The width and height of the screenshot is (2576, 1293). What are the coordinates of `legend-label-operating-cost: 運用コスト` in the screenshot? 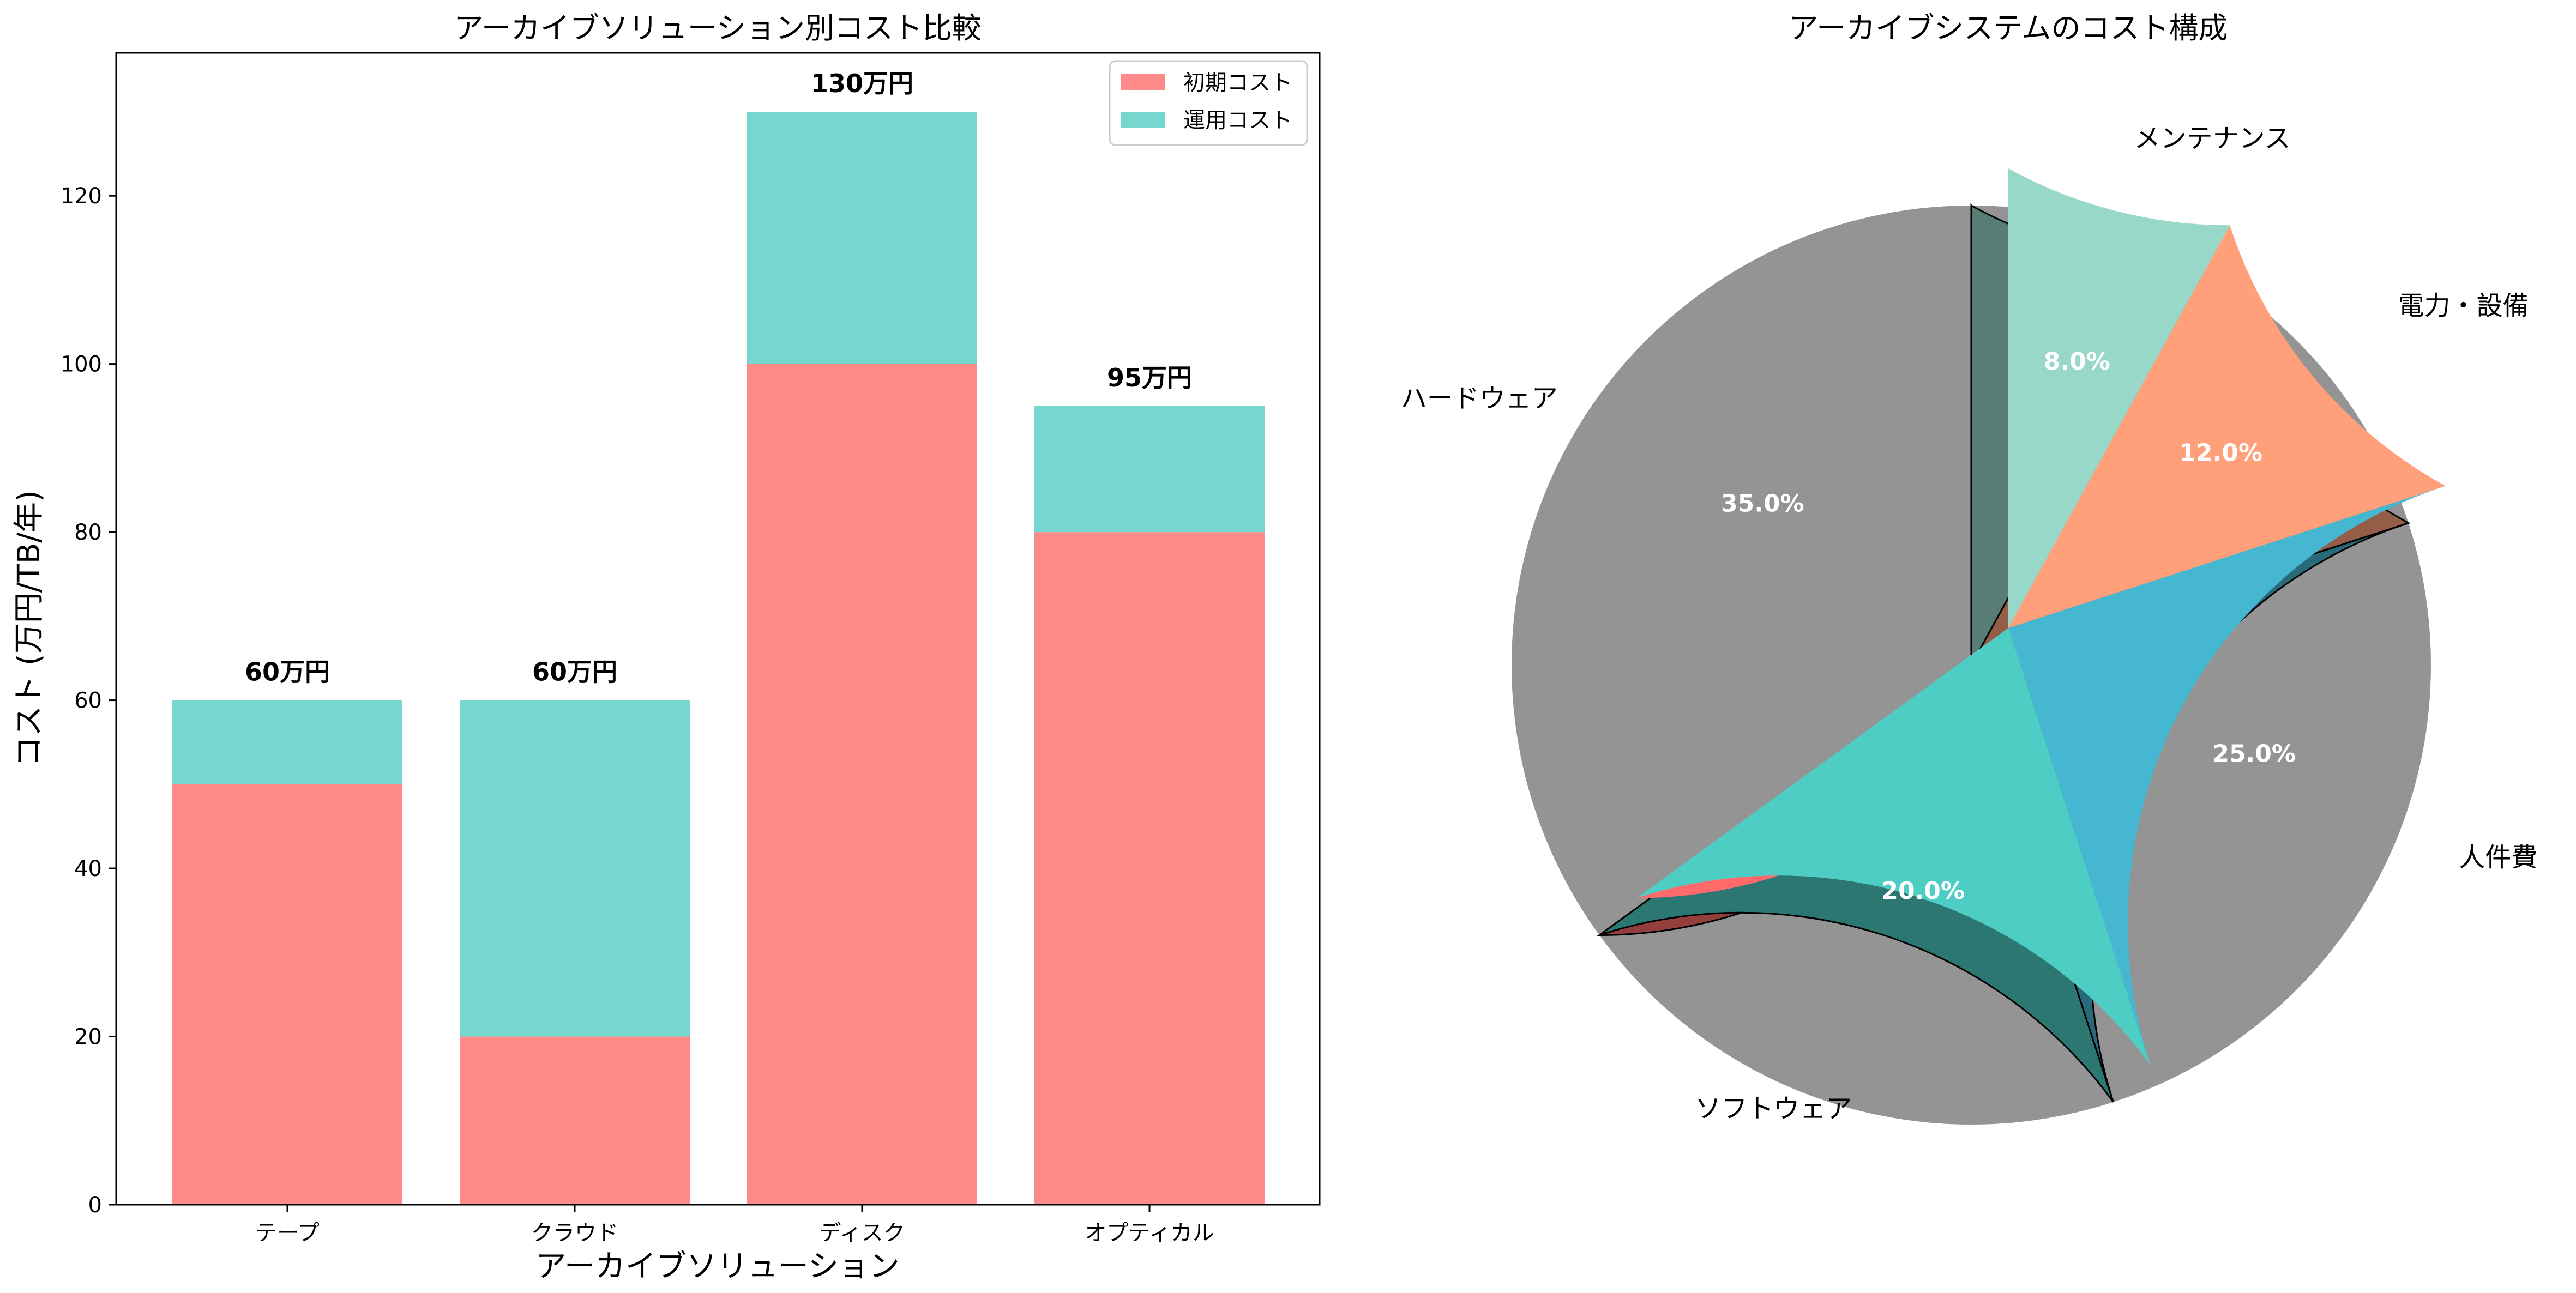 It's located at (1237, 121).